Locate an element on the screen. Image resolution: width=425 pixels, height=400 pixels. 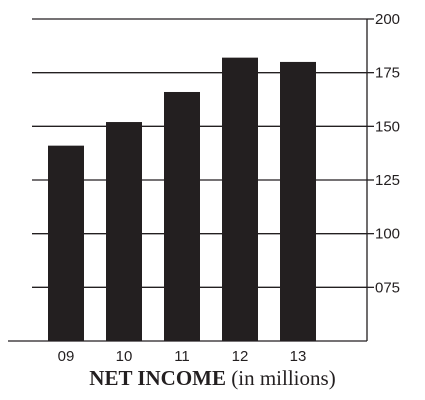
x-tick-label: 13 is located at coordinates (298, 356).